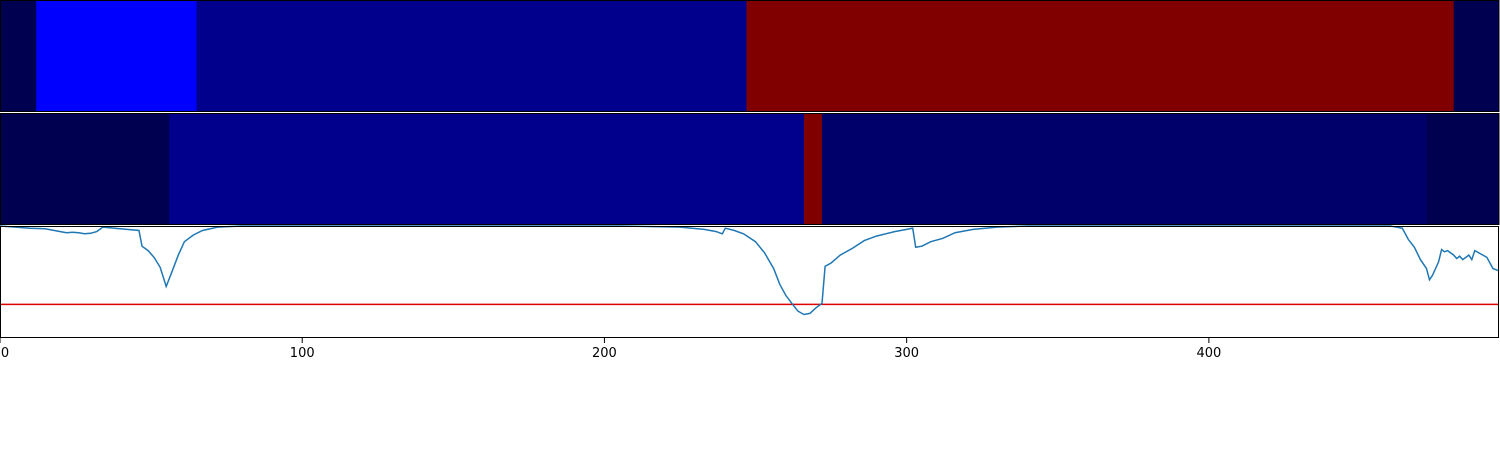 This screenshot has width=1500, height=450. Describe the element at coordinates (906, 353) in the screenshot. I see `x-tick-label-3: 300` at that location.